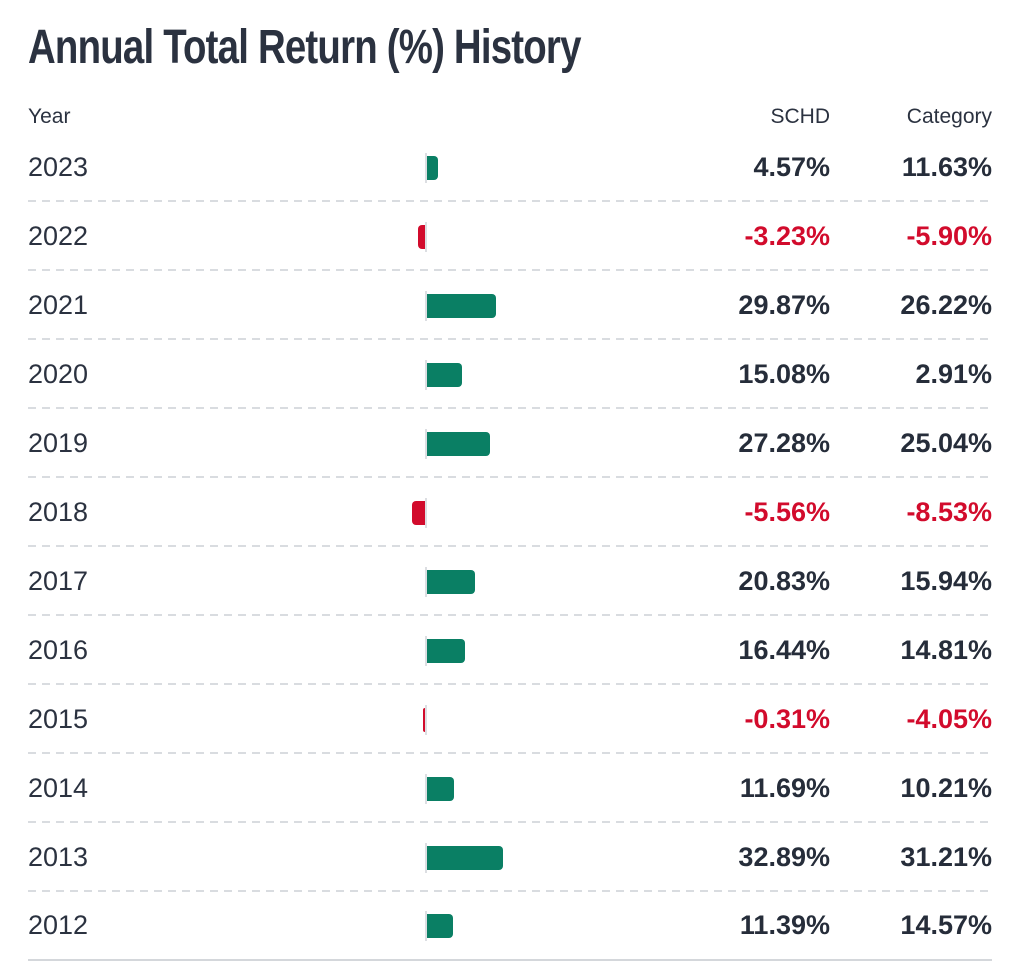 The image size is (1023, 975). I want to click on table-row: 2016 16.44% 14.81%, so click(510, 650).